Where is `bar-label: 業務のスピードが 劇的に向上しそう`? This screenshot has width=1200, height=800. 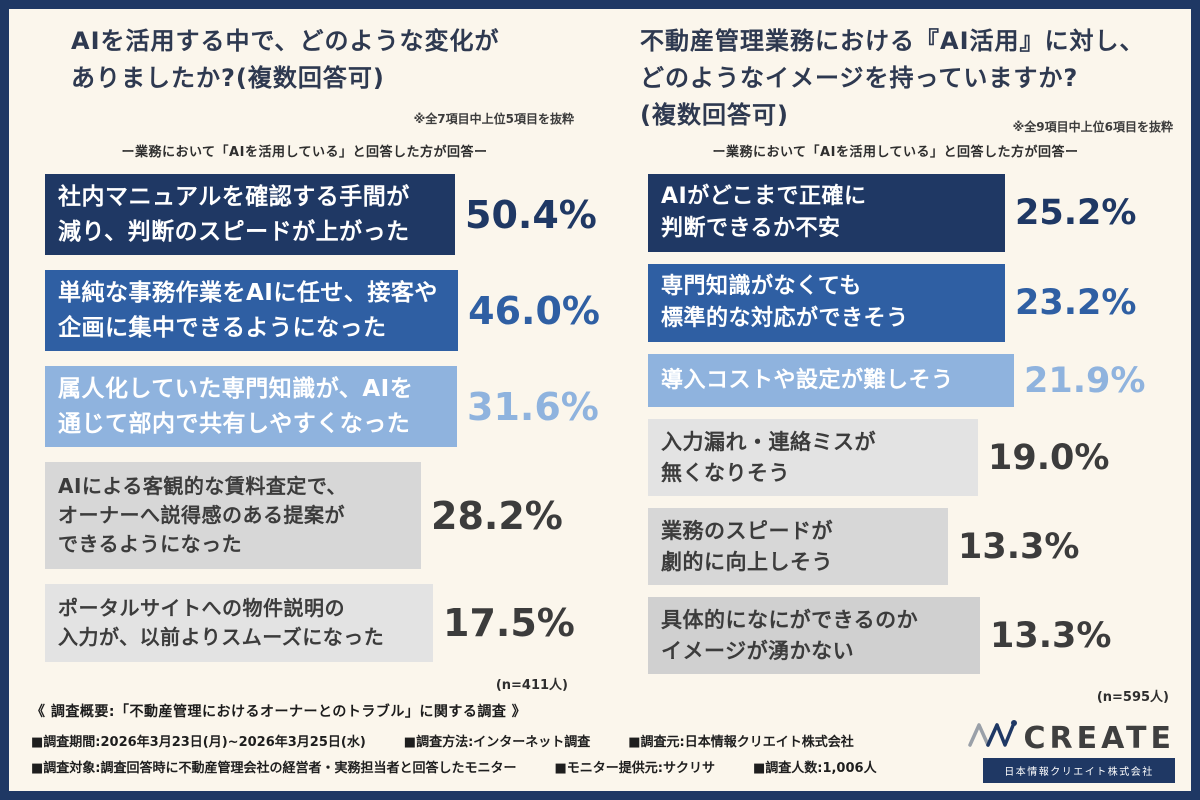 bar-label: 業務のスピードが 劇的に向上しそう is located at coordinates (747, 546).